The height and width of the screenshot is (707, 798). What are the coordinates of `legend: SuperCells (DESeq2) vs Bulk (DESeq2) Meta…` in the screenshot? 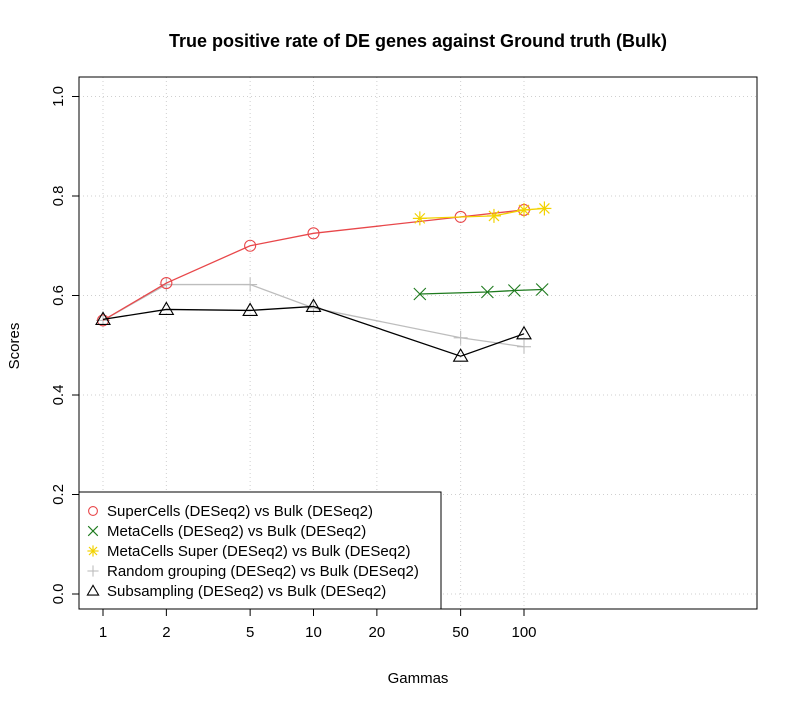 It's located at (260, 550).